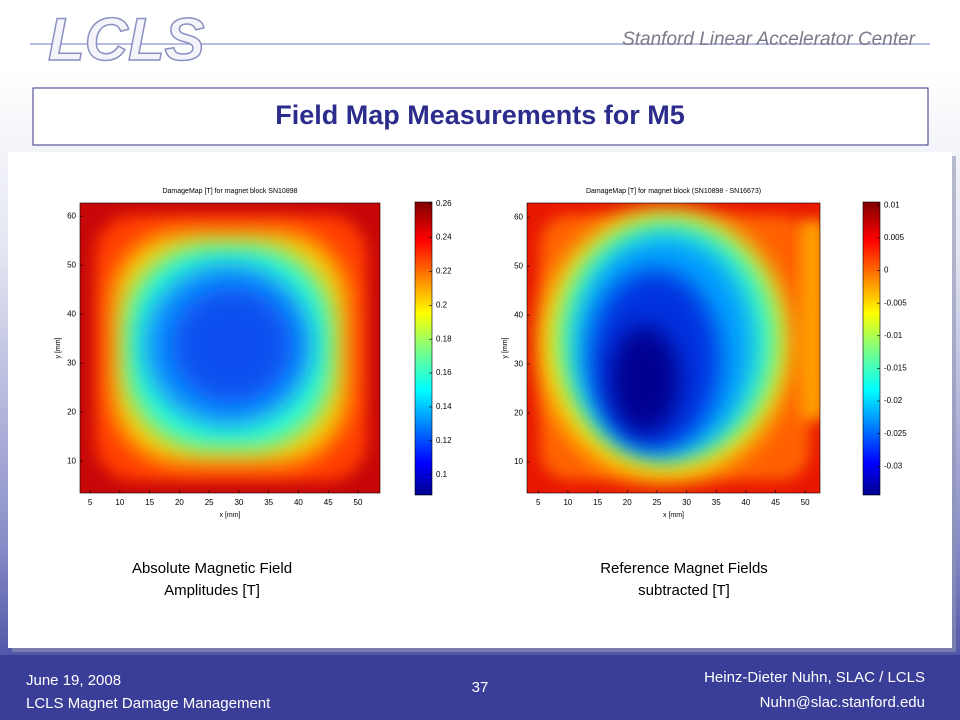  Describe the element at coordinates (444, 406) in the screenshot. I see `colorbar-tick-label: 0.14` at that location.